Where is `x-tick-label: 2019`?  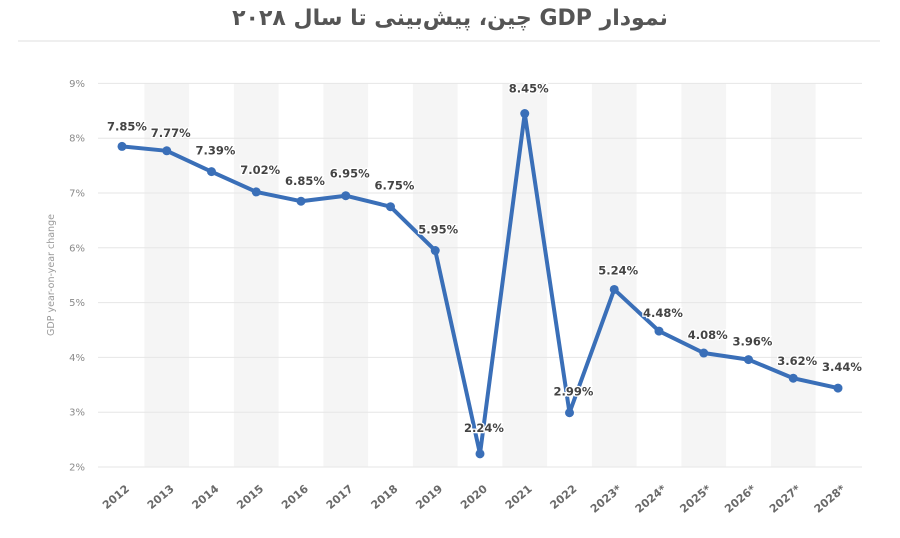 x-tick-label: 2019 is located at coordinates (429, 497).